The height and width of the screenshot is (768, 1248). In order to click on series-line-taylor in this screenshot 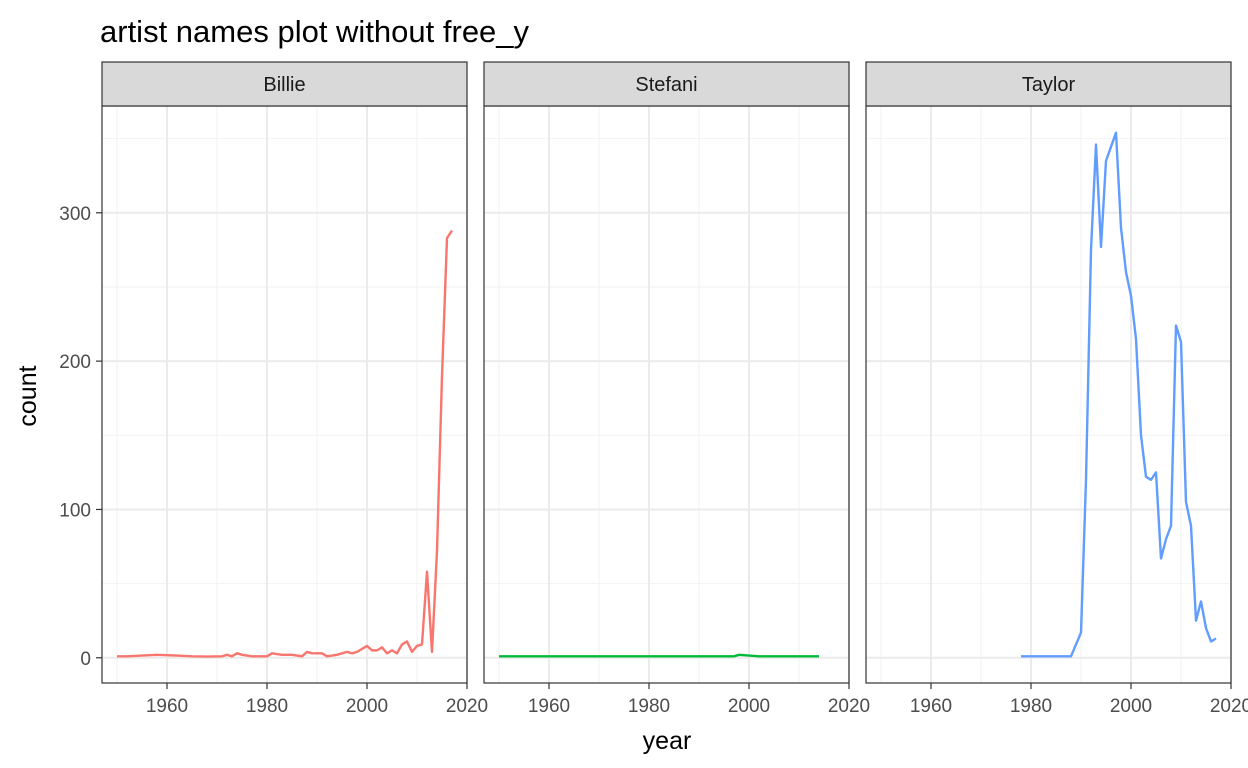, I will do `click(1119, 394)`.